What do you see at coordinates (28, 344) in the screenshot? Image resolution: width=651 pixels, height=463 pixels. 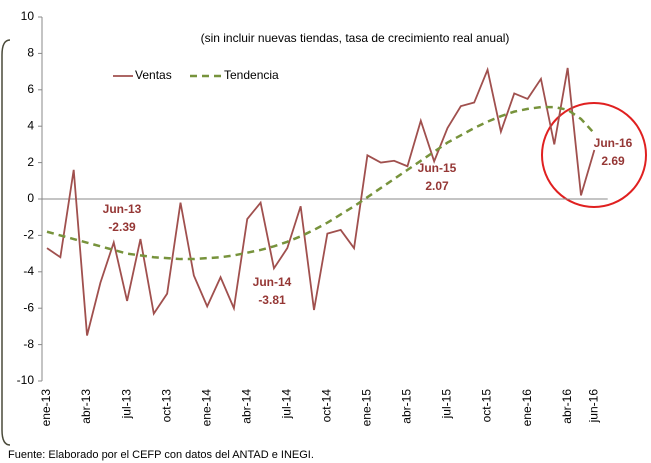 I see `y-tick-label: -8` at bounding box center [28, 344].